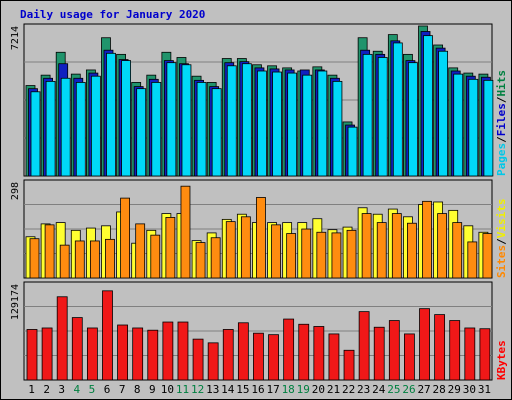 The image size is (512, 400). Describe the element at coordinates (423, 389) in the screenshot. I see `x-tick-label: 27` at that location.